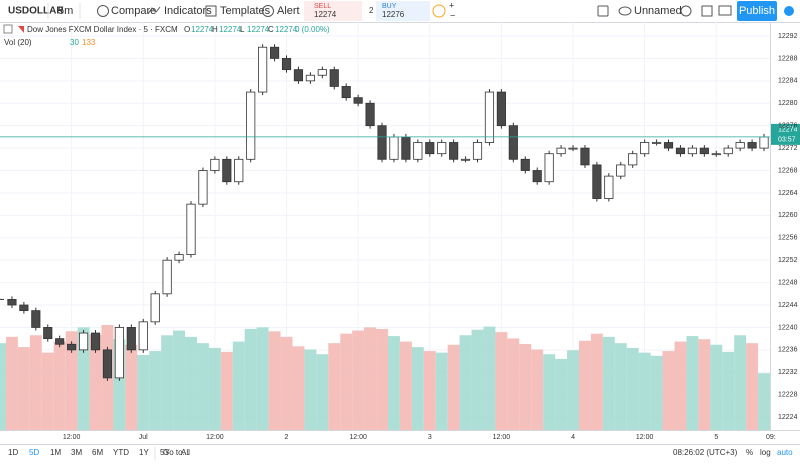  I want to click on range-button: 5D, so click(34, 452).